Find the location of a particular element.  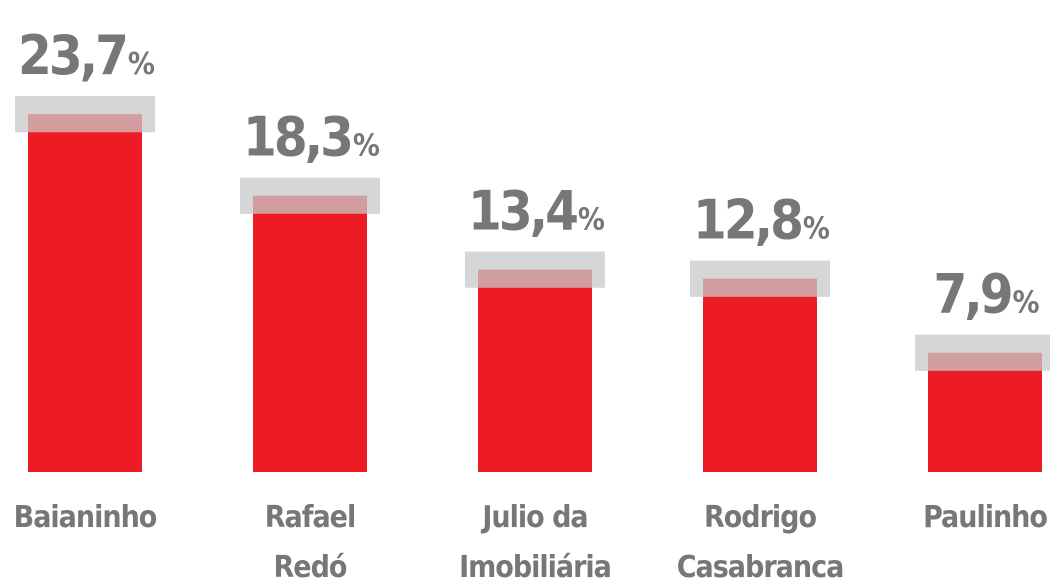

x-tick-label: Julio da is located at coordinates (533, 517).